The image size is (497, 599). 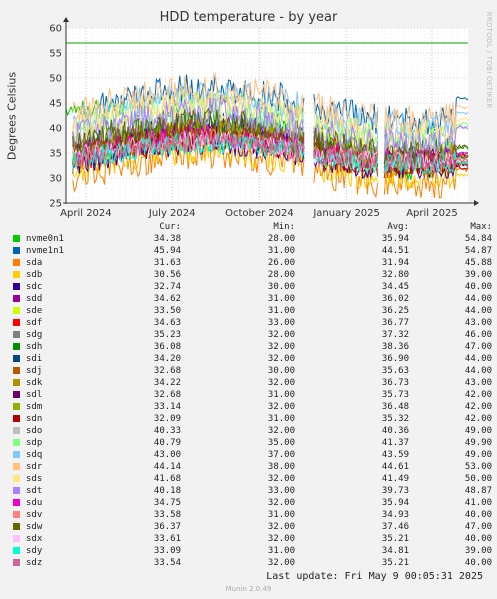 I want to click on legend-series-name: sdk, so click(x=34, y=383).